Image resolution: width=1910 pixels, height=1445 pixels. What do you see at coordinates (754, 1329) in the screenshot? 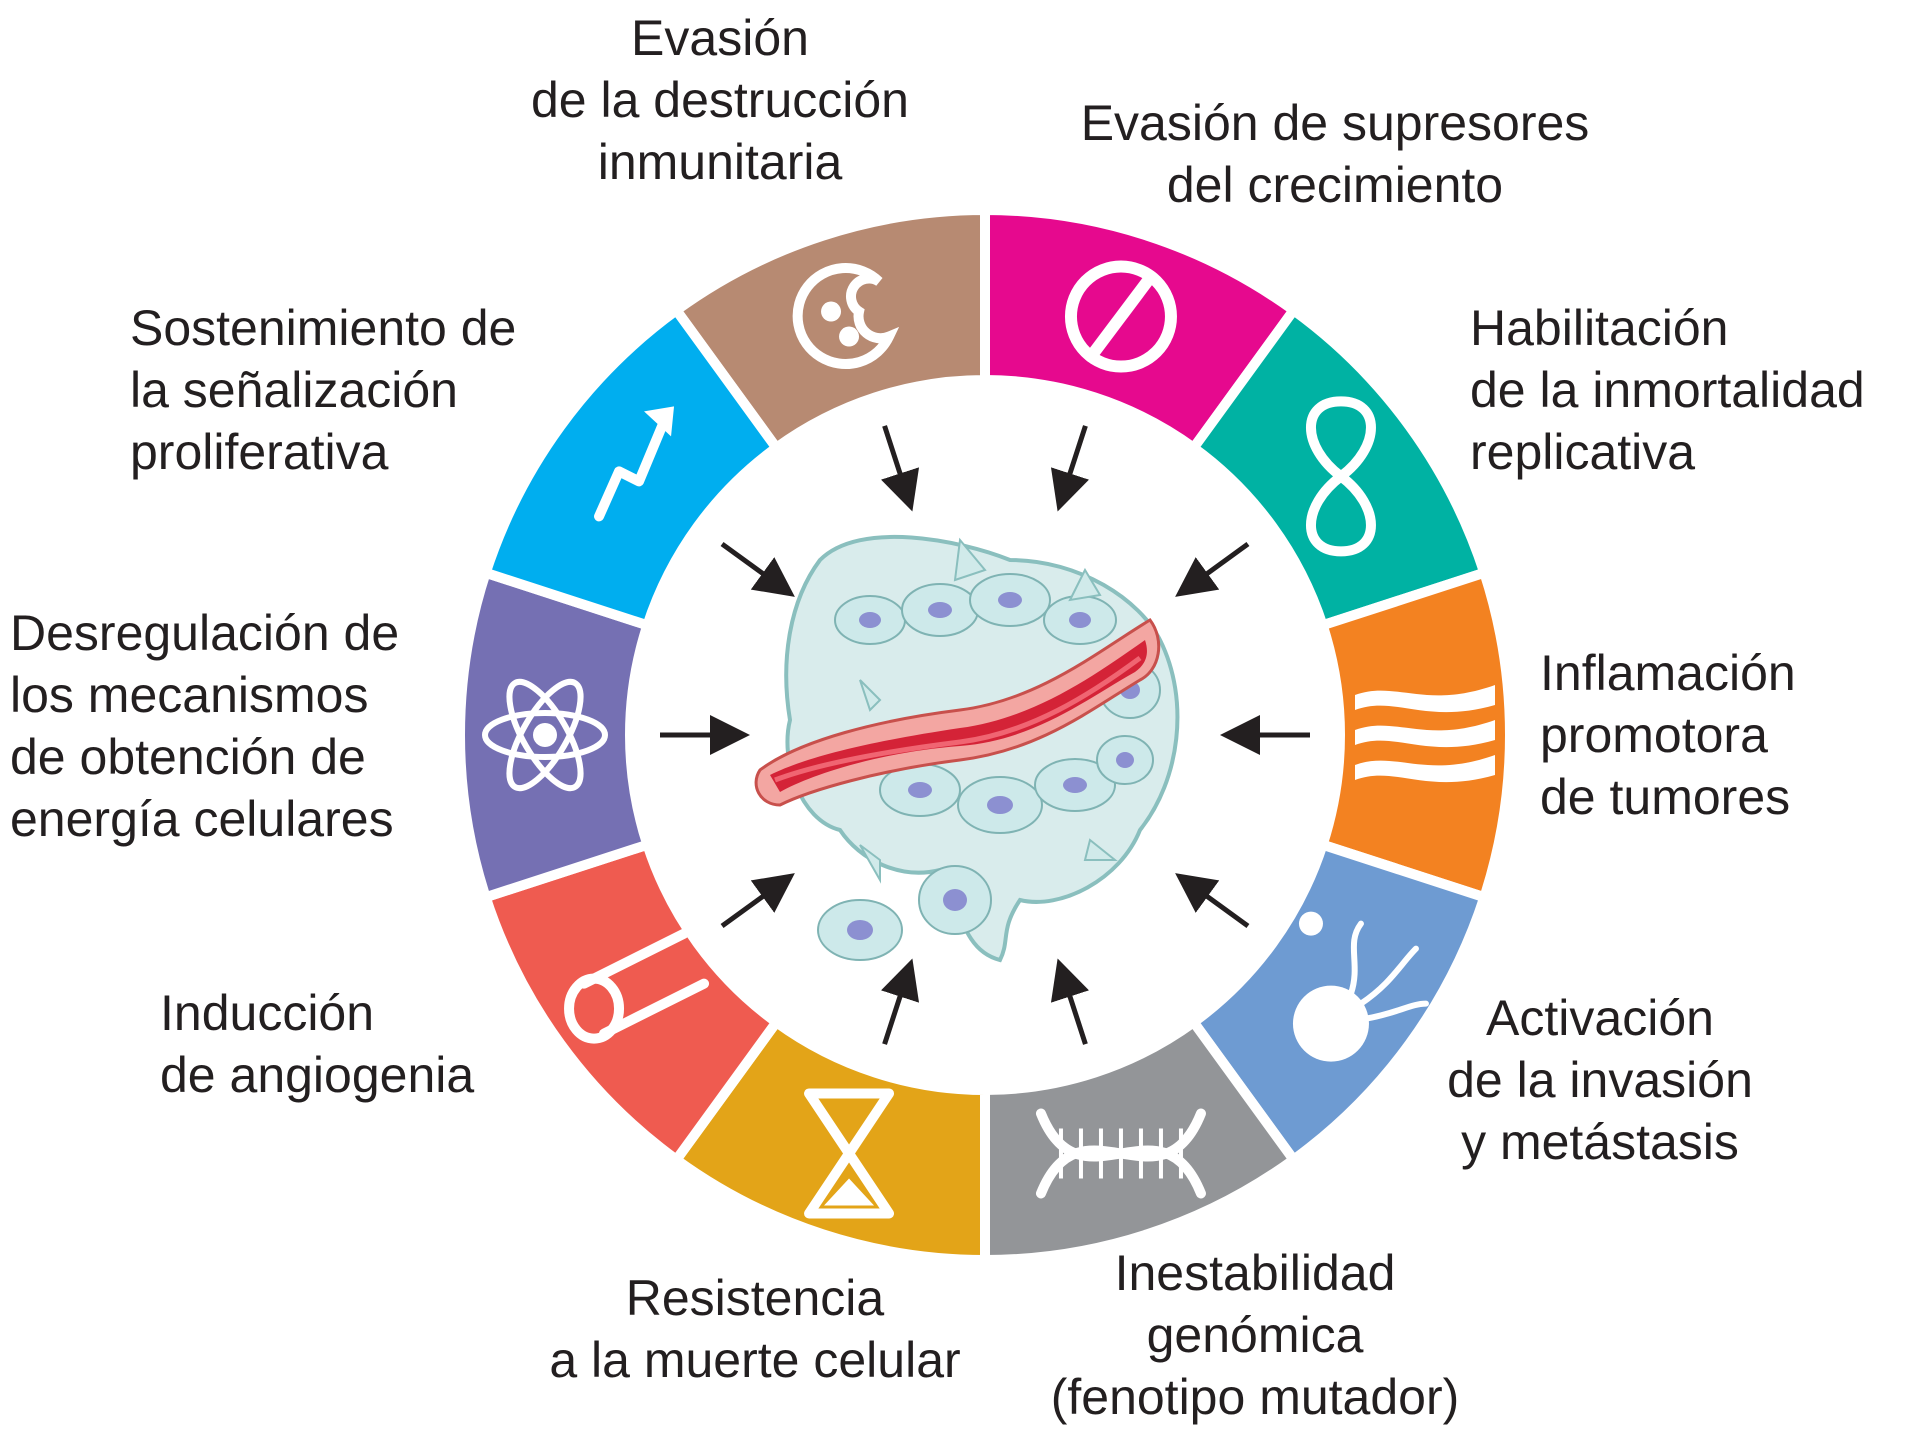
I see `label-death: Resistencia a la muerte celular` at bounding box center [754, 1329].